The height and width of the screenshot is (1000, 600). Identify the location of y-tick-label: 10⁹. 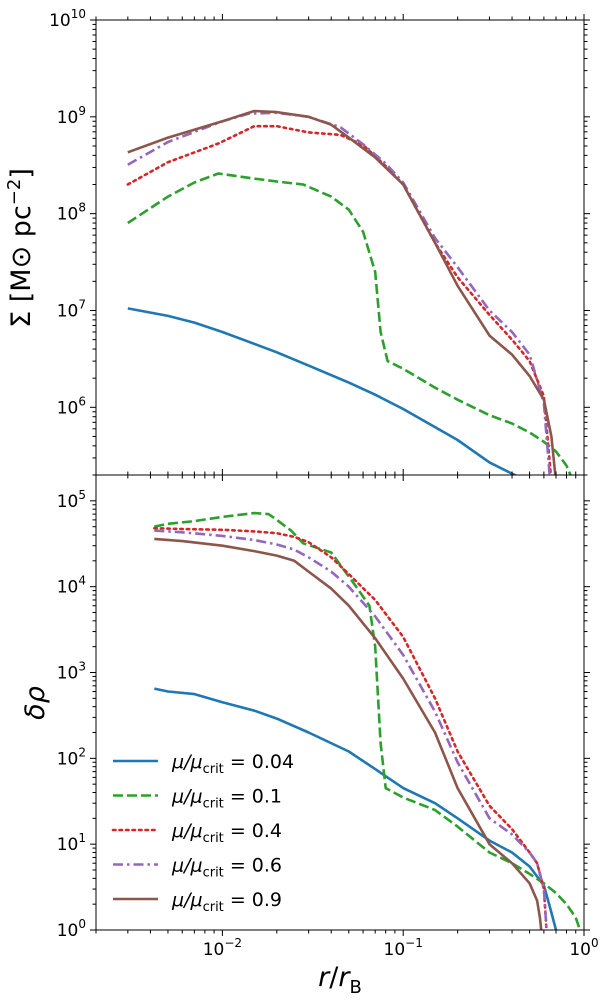
(71, 116).